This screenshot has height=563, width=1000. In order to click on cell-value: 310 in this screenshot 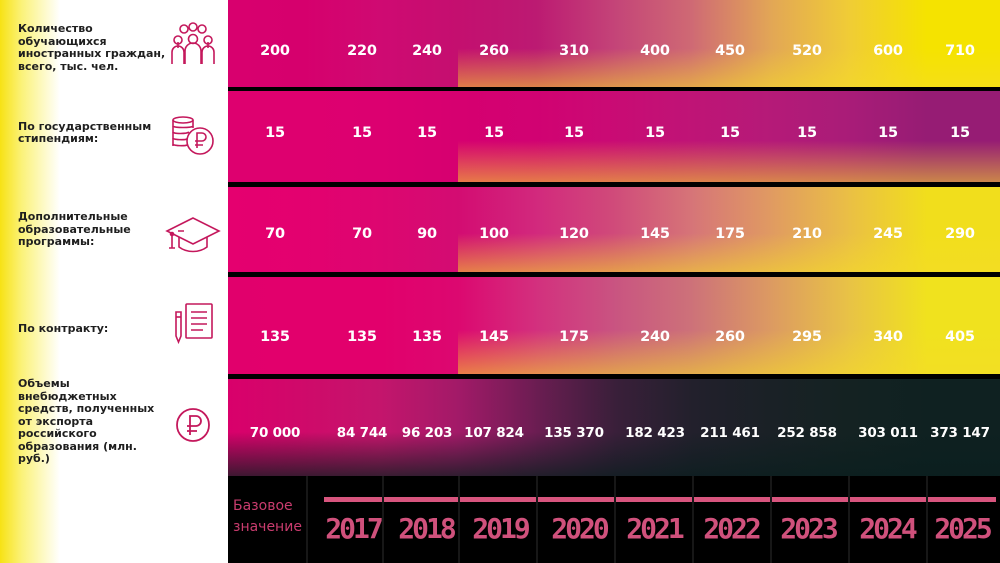, I will do `click(574, 51)`.